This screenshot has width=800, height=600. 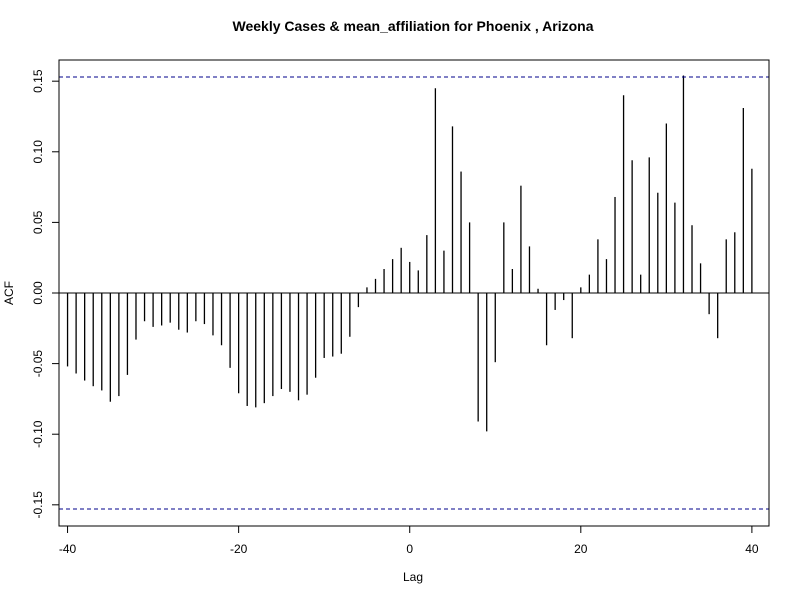 What do you see at coordinates (38, 81) in the screenshot?
I see `y-tick-label: 0.15` at bounding box center [38, 81].